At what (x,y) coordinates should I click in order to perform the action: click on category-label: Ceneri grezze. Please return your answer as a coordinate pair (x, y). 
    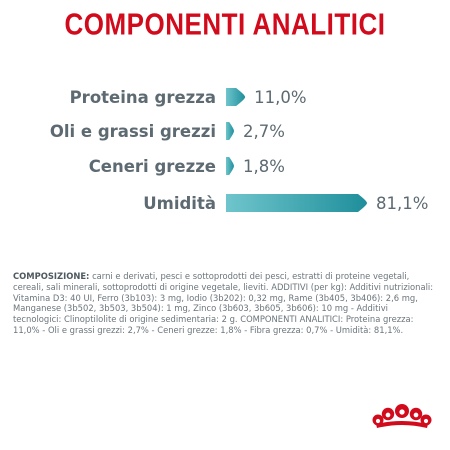
    Looking at the image, I should click on (152, 166).